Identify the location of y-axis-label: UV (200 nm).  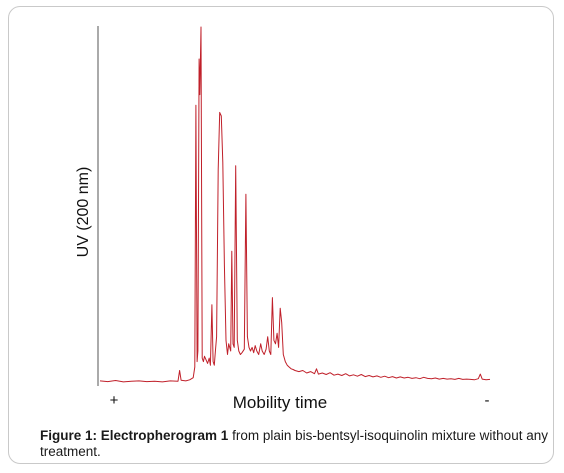
(83, 212).